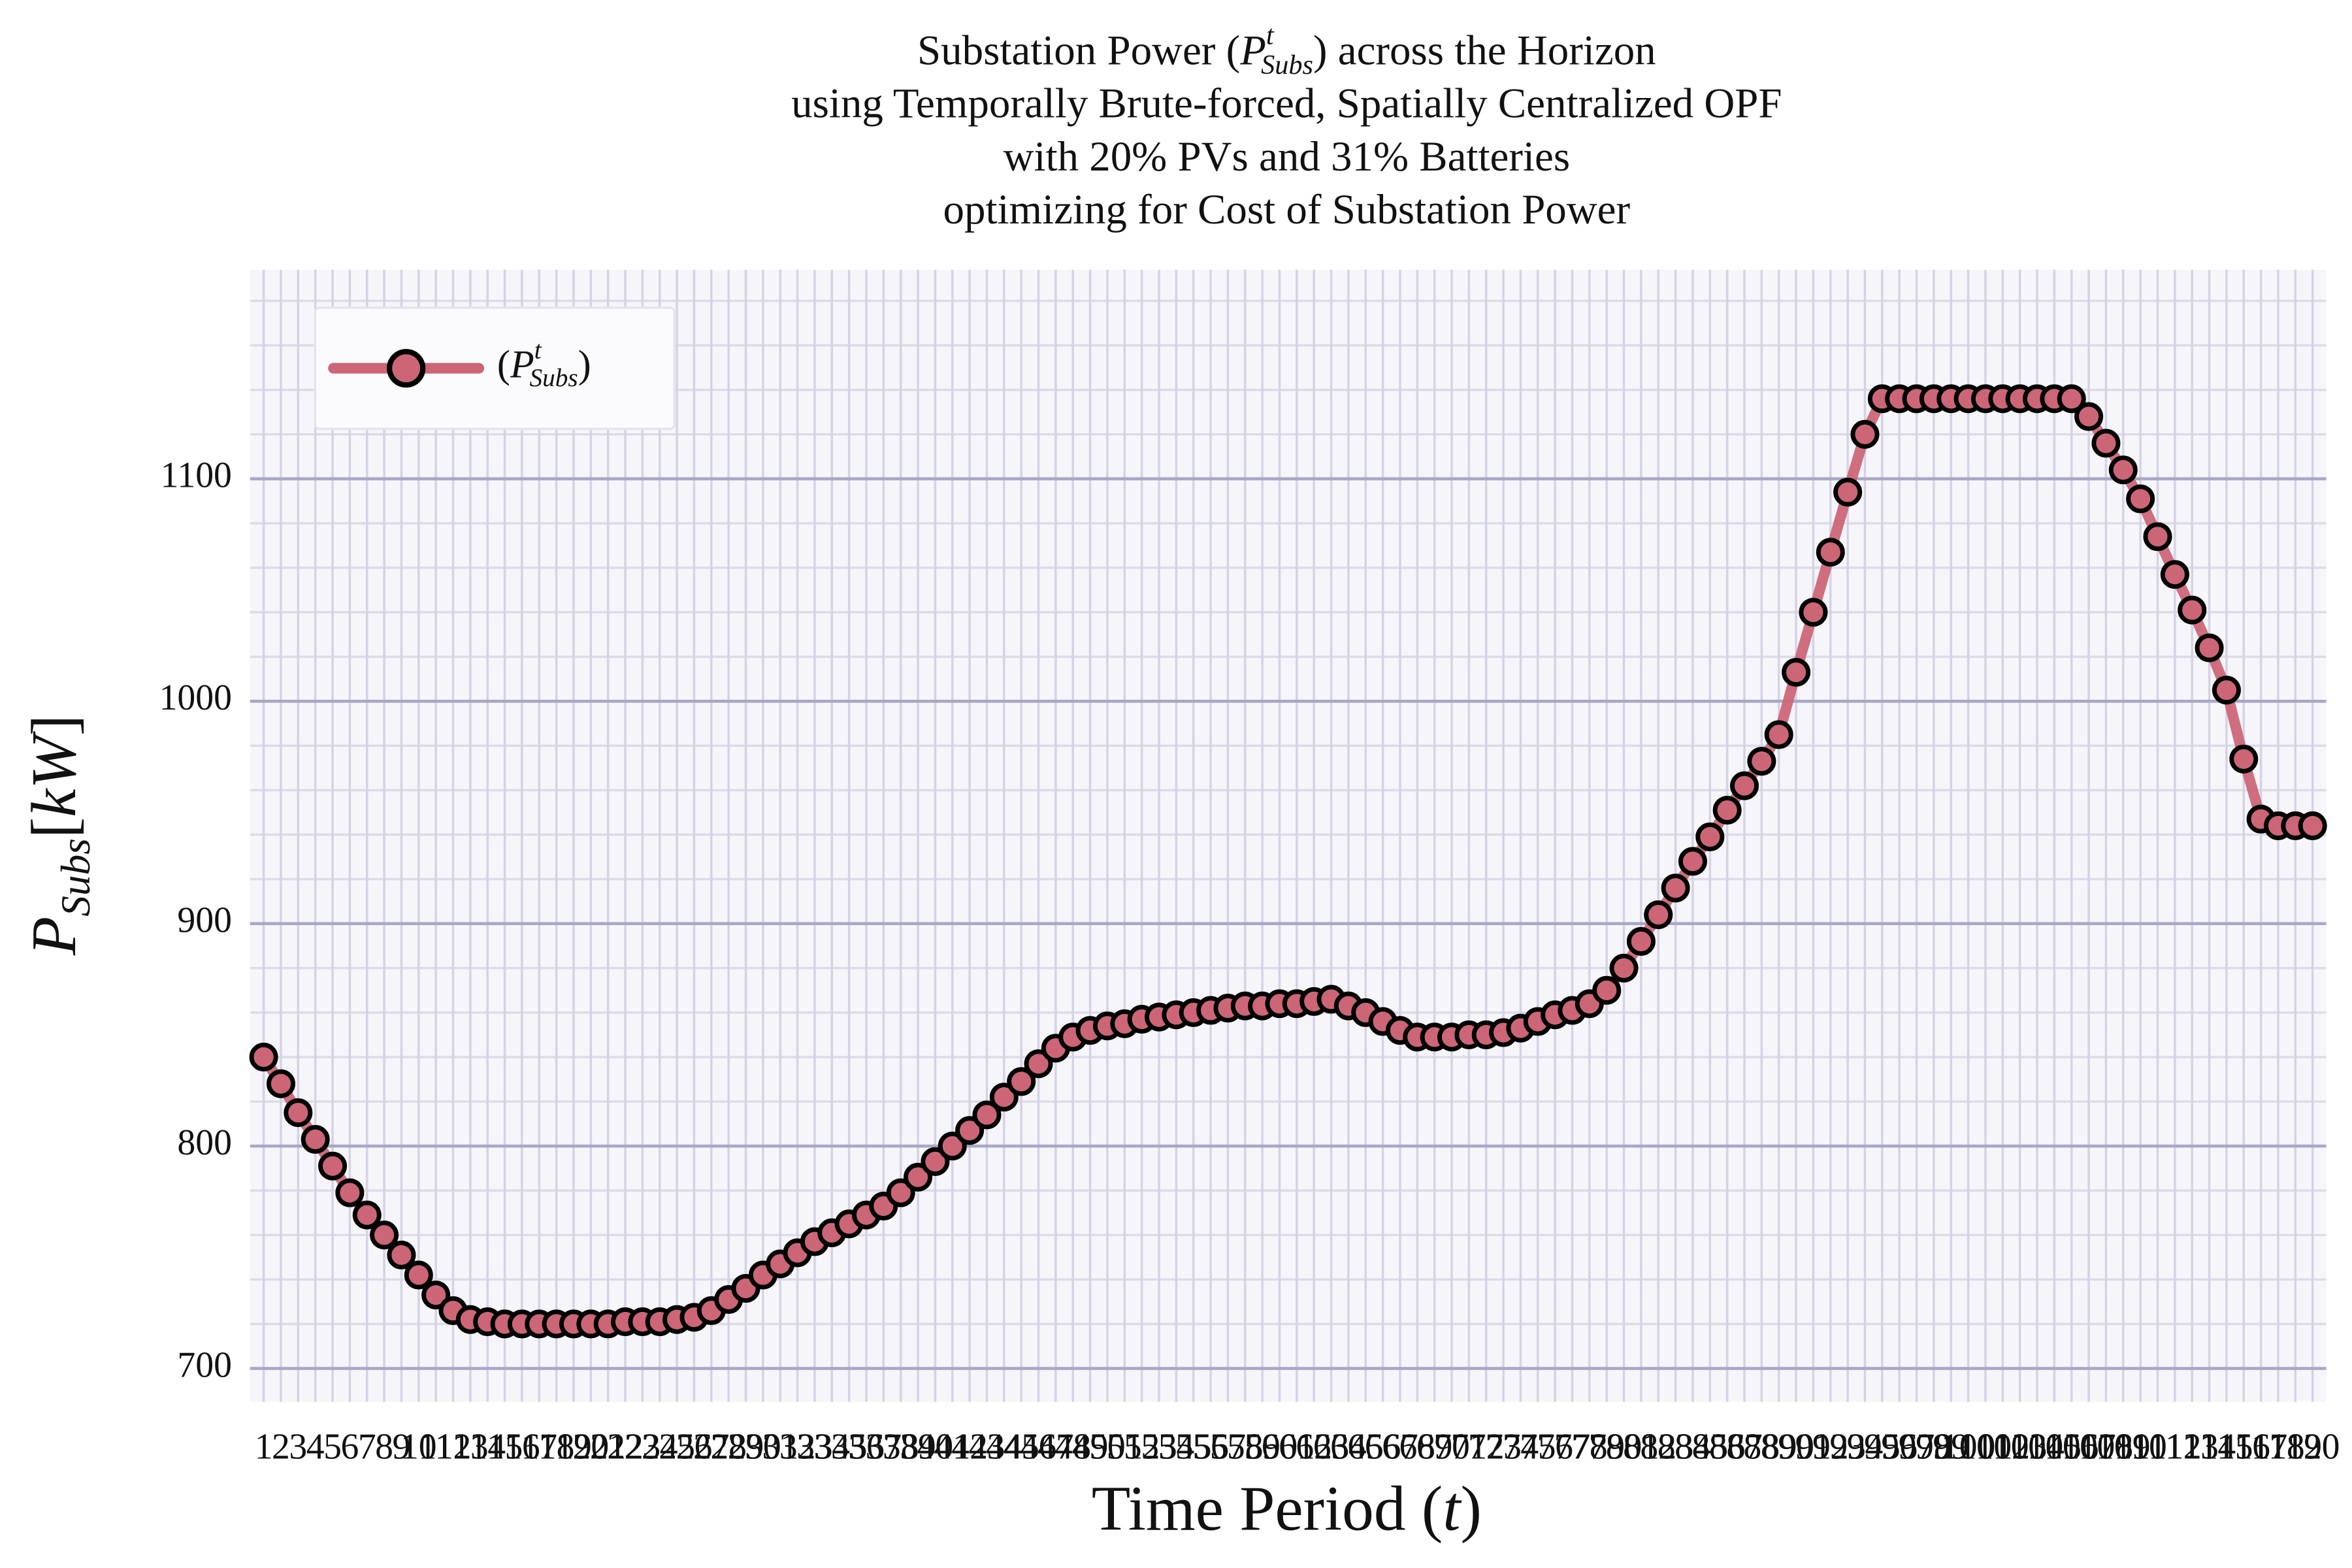 Image resolution: width=2352 pixels, height=1568 pixels. Describe the element at coordinates (204, 920) in the screenshot. I see `y-tick-label: 900` at that location.